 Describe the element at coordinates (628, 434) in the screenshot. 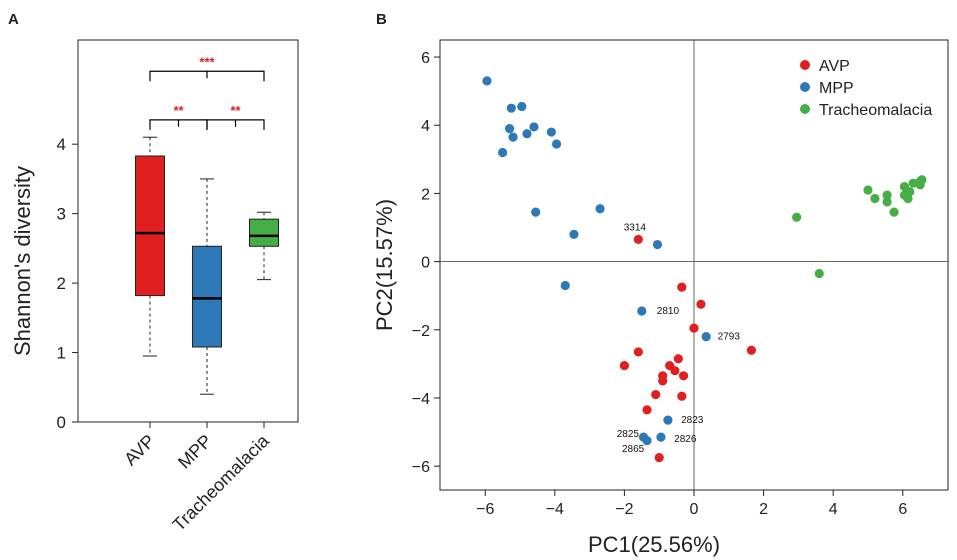

I see `sample-label: 2825` at that location.